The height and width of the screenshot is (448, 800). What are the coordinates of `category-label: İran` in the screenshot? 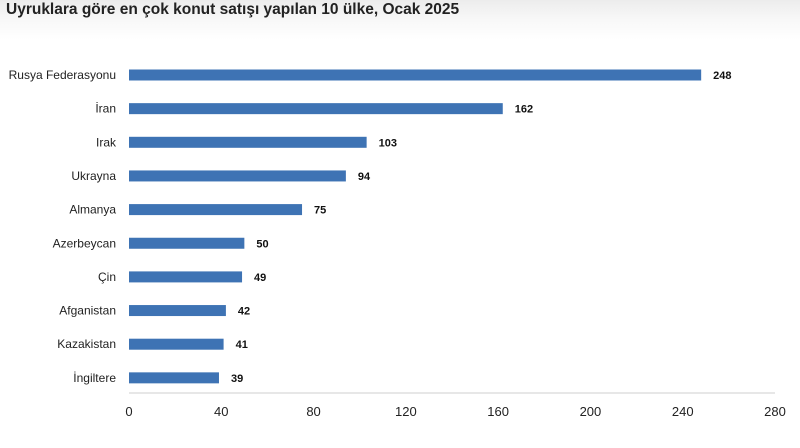 It's located at (105, 109).